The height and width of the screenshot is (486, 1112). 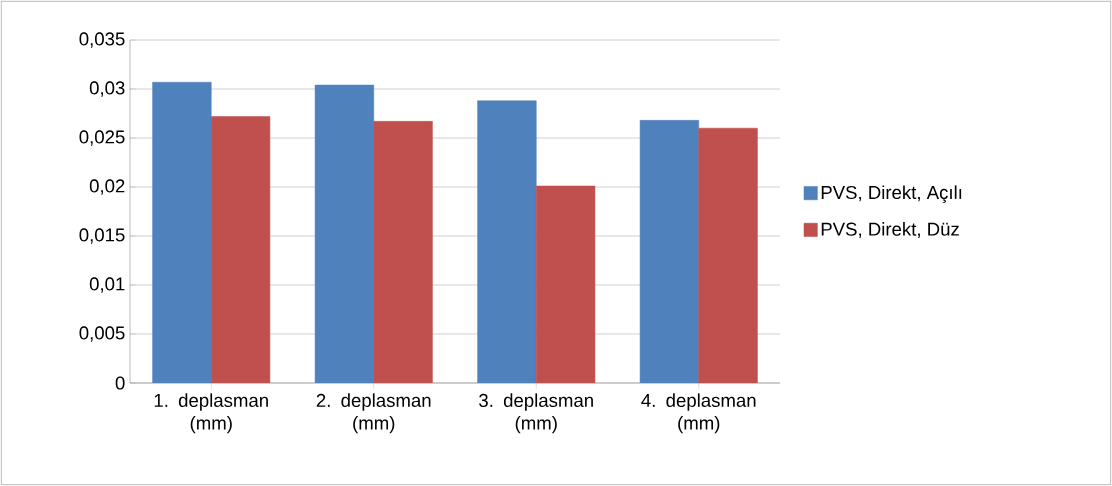 What do you see at coordinates (211, 413) in the screenshot?
I see `x-tick-label: 1. deplasman (mm)` at bounding box center [211, 413].